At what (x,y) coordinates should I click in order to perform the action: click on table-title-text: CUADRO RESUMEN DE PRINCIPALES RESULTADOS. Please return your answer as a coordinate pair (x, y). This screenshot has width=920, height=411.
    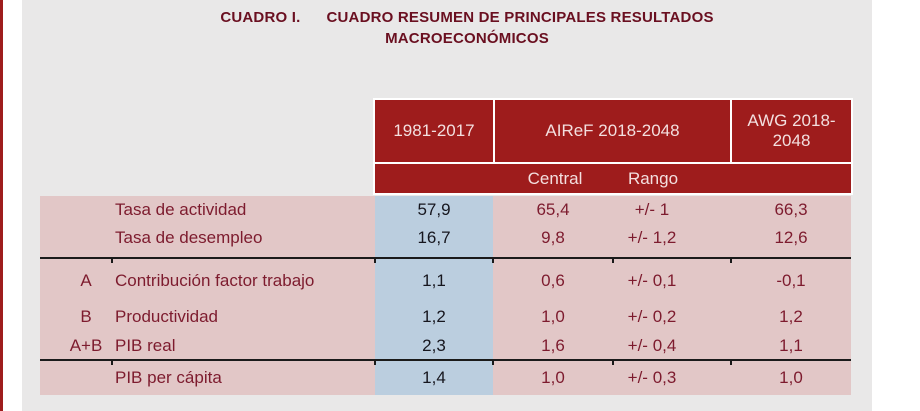
    Looking at the image, I should click on (520, 17).